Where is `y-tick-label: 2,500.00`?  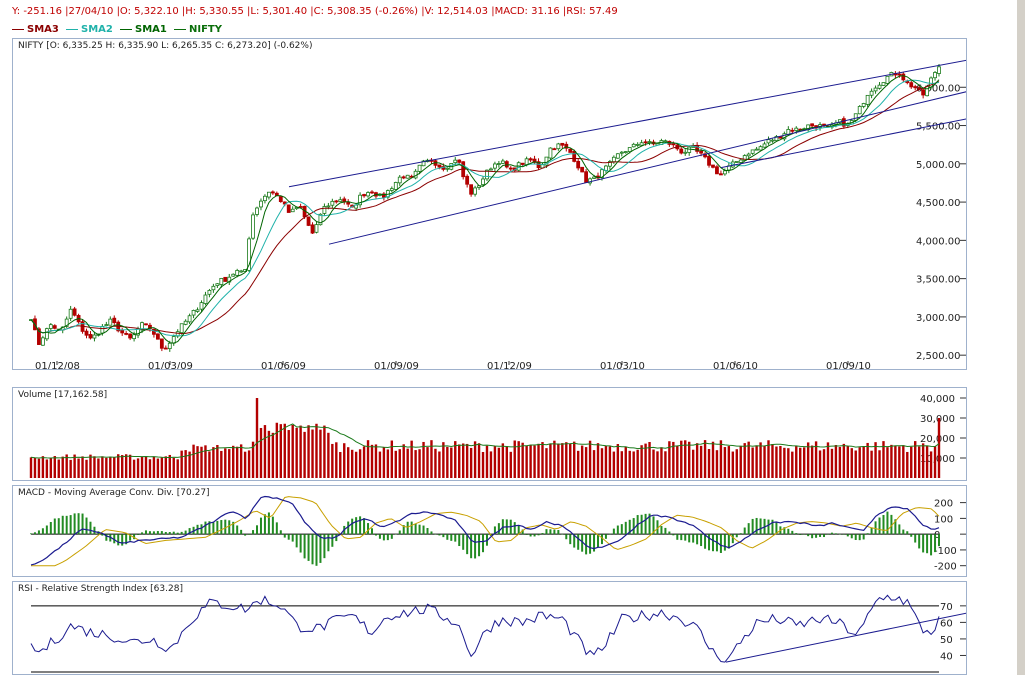 y-tick-label: 2,500.00 is located at coordinates (938, 356).